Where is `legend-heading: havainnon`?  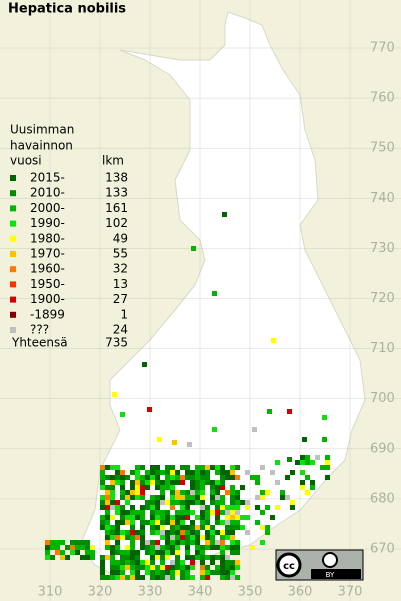 legend-heading: havainnon is located at coordinates (41, 146).